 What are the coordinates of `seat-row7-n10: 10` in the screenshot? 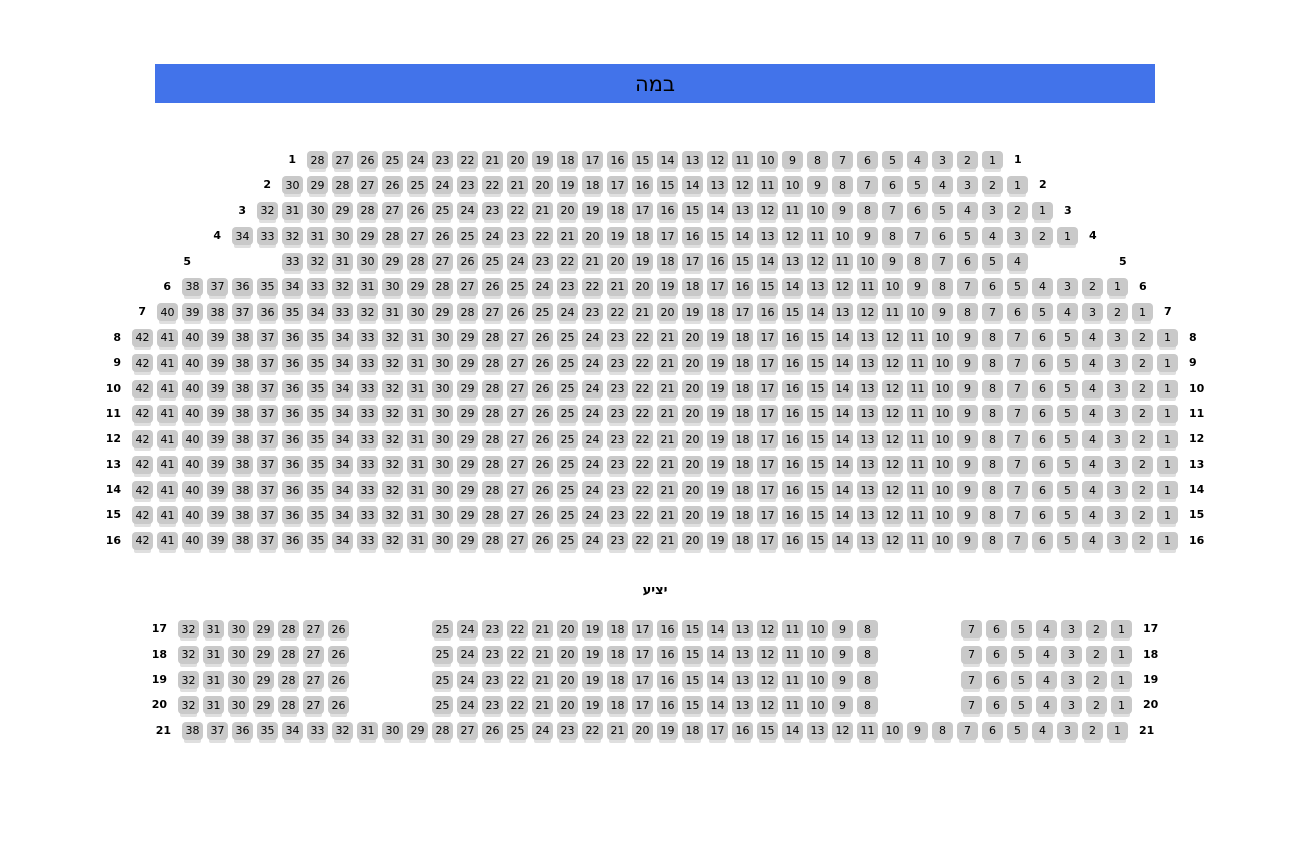 It's located at (917, 312).